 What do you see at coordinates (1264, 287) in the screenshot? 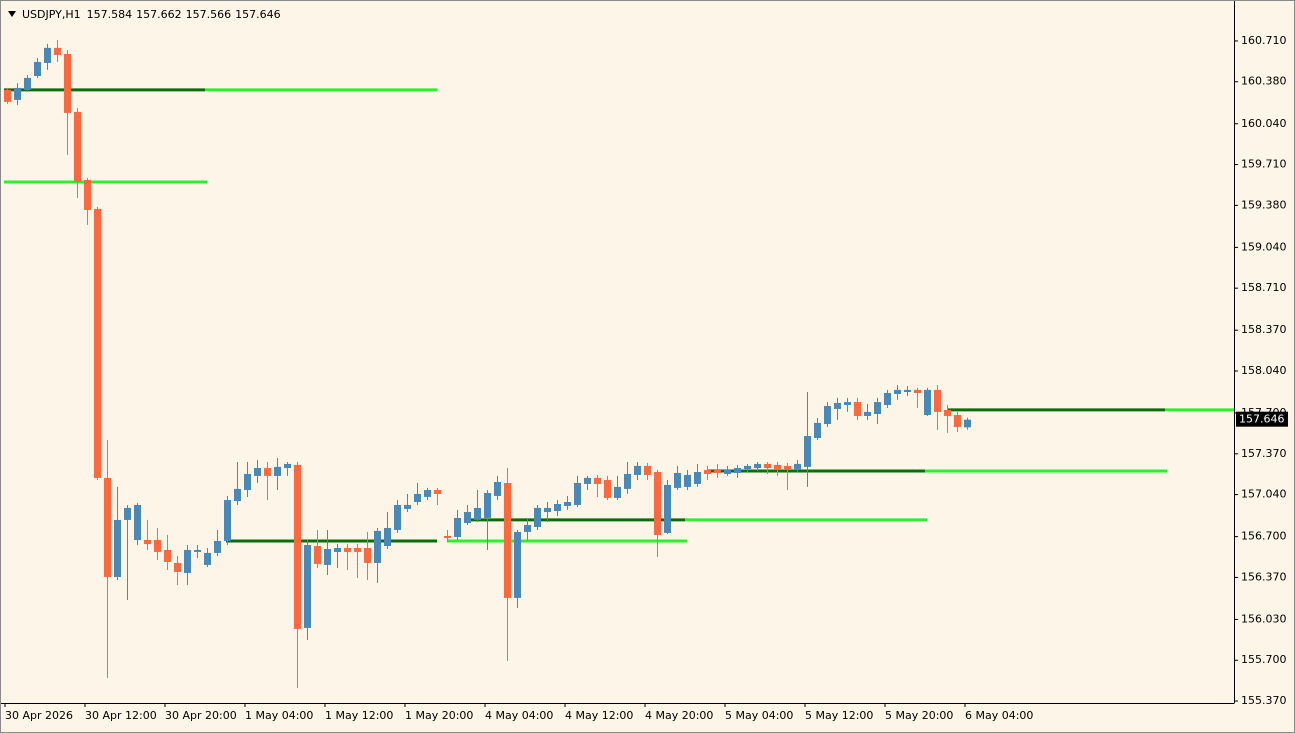
I see `y-tick-label: 158.710` at bounding box center [1264, 287].